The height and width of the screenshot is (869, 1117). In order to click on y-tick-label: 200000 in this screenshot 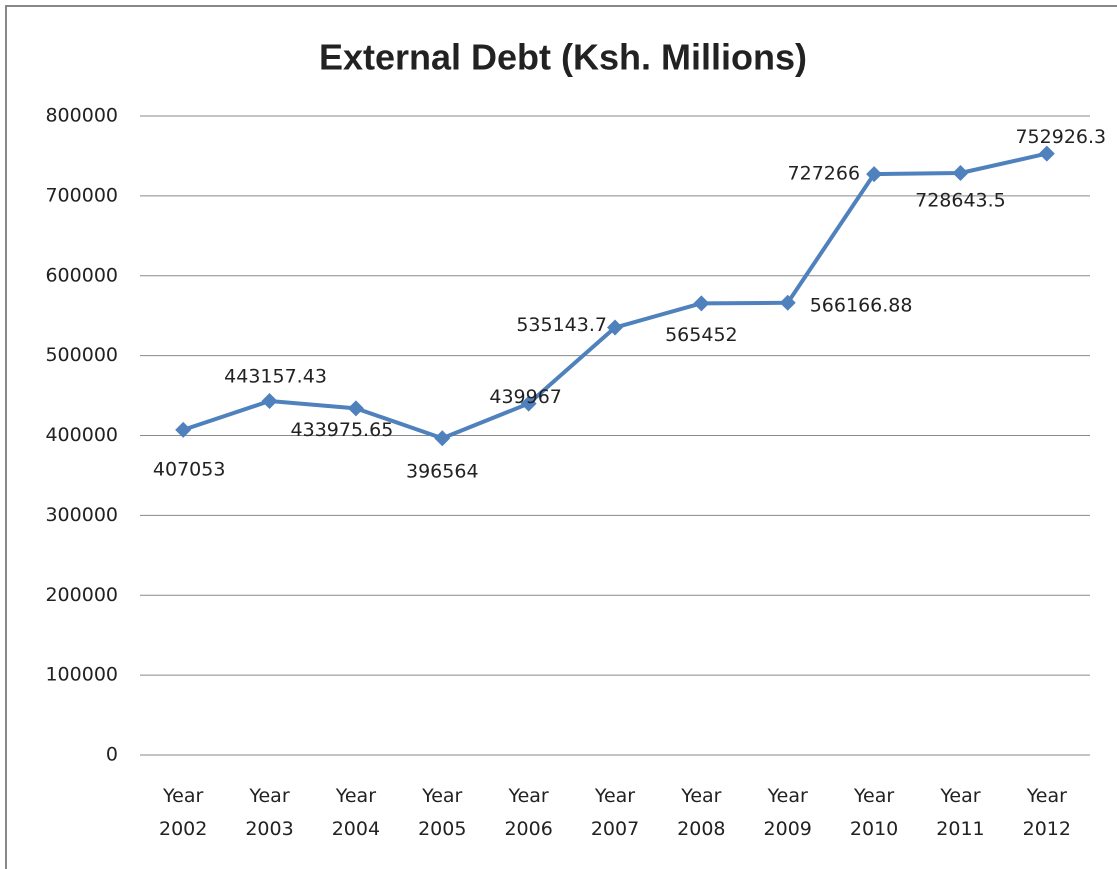, I will do `click(81, 595)`.